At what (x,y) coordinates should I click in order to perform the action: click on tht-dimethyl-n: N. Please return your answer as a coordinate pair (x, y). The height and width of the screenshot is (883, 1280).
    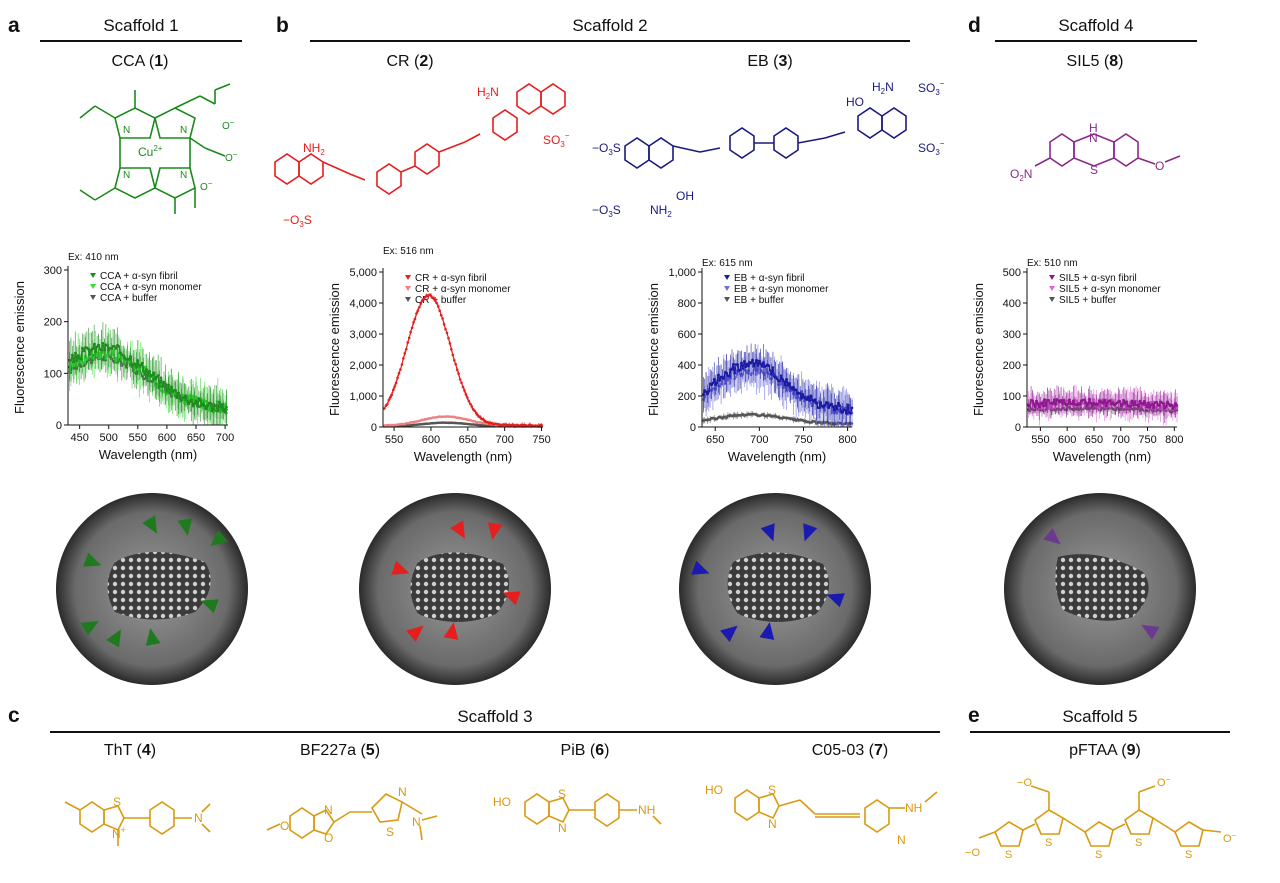
    Looking at the image, I should click on (198, 818).